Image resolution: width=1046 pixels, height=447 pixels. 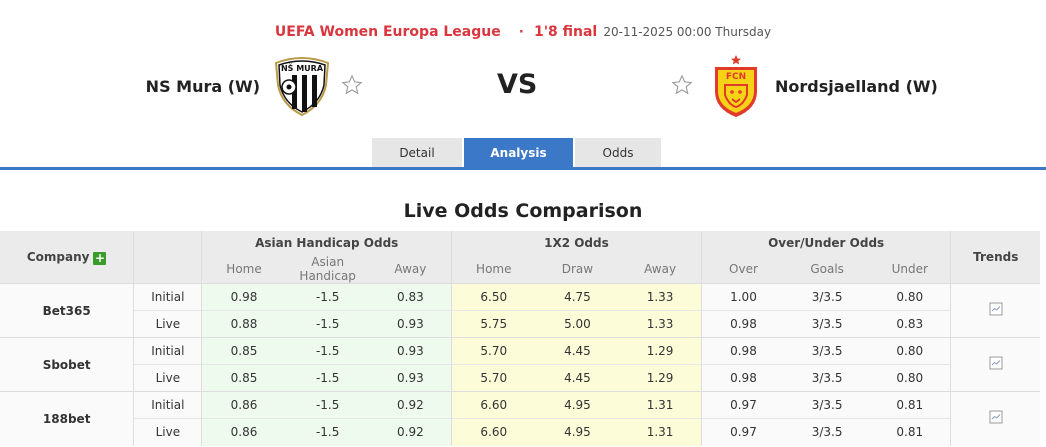 What do you see at coordinates (67, 310) in the screenshot?
I see `company-name: Bet365` at bounding box center [67, 310].